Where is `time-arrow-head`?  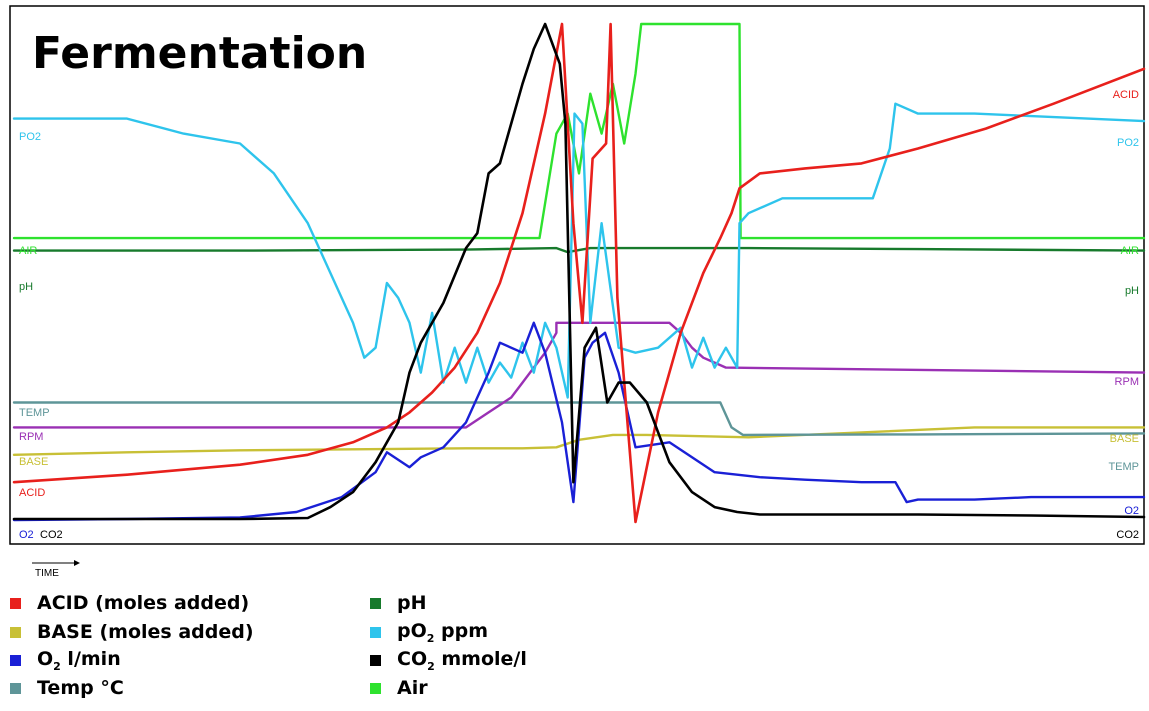
time-arrow-head is located at coordinates (77, 563).